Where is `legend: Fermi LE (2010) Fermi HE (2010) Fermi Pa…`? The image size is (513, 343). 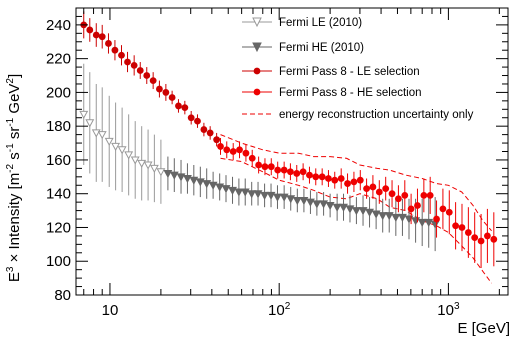
legend: Fermi LE (2010) Fermi HE (2010) Fermi Pa… is located at coordinates (358, 69).